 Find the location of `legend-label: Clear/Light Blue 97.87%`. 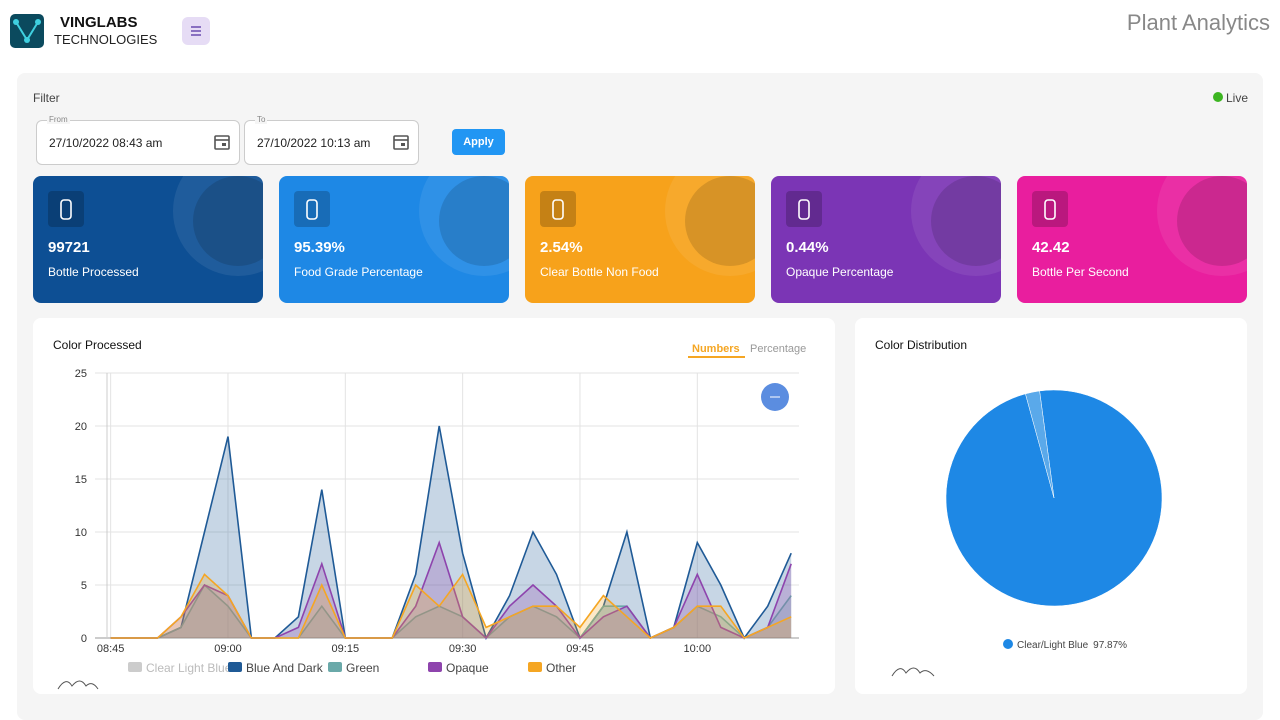

legend-label: Clear/Light Blue 97.87% is located at coordinates (1072, 645).